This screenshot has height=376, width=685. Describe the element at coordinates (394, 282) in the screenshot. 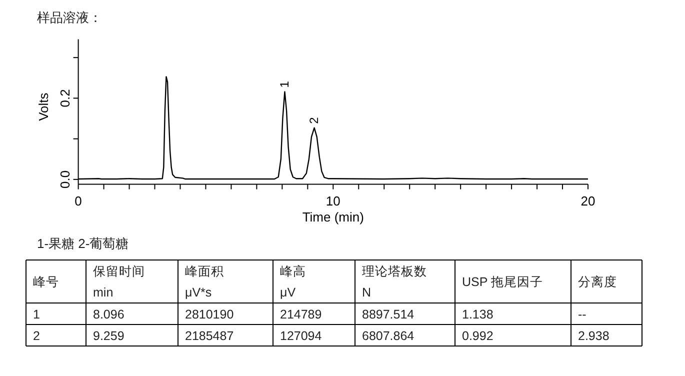

I see `text: 理论塔板数 N` at that location.